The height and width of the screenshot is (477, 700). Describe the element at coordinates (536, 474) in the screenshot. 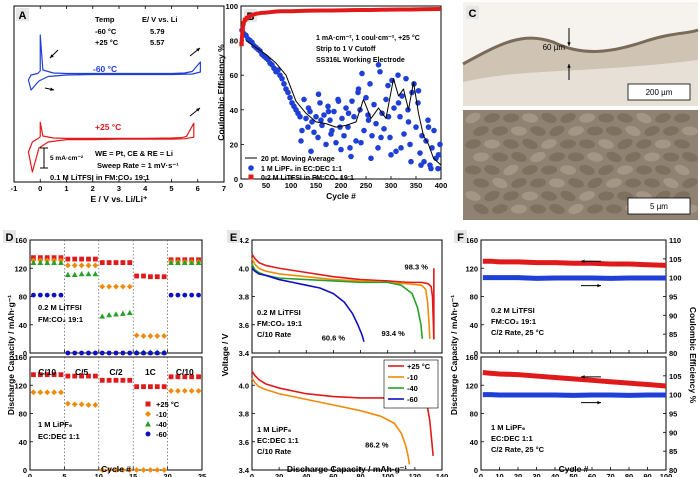

I see `panel-f-x-tick-label: 30` at that location.